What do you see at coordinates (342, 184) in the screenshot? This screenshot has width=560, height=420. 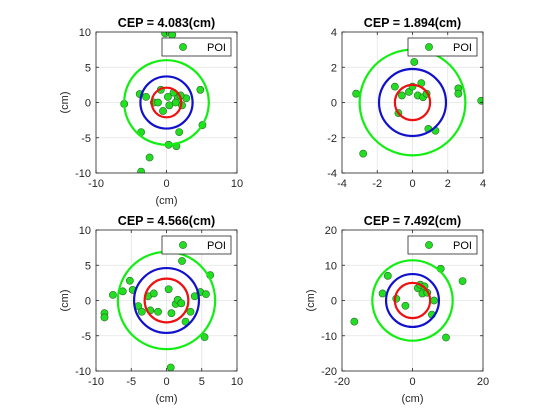 I see `x-tick-label: -4` at bounding box center [342, 184].